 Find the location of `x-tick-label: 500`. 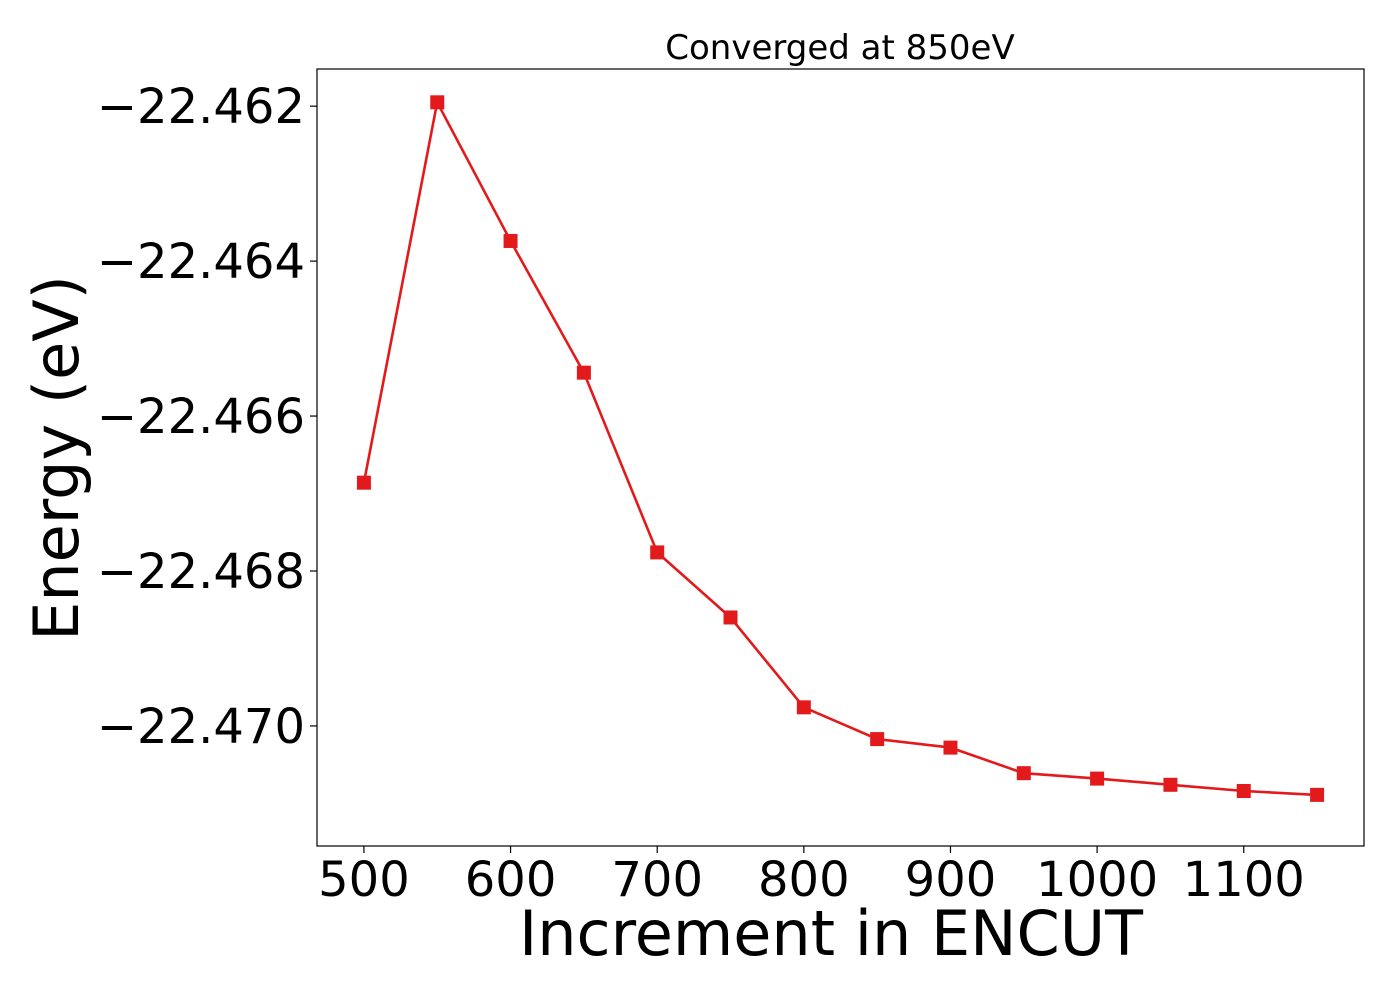

x-tick-label: 500 is located at coordinates (364, 880).